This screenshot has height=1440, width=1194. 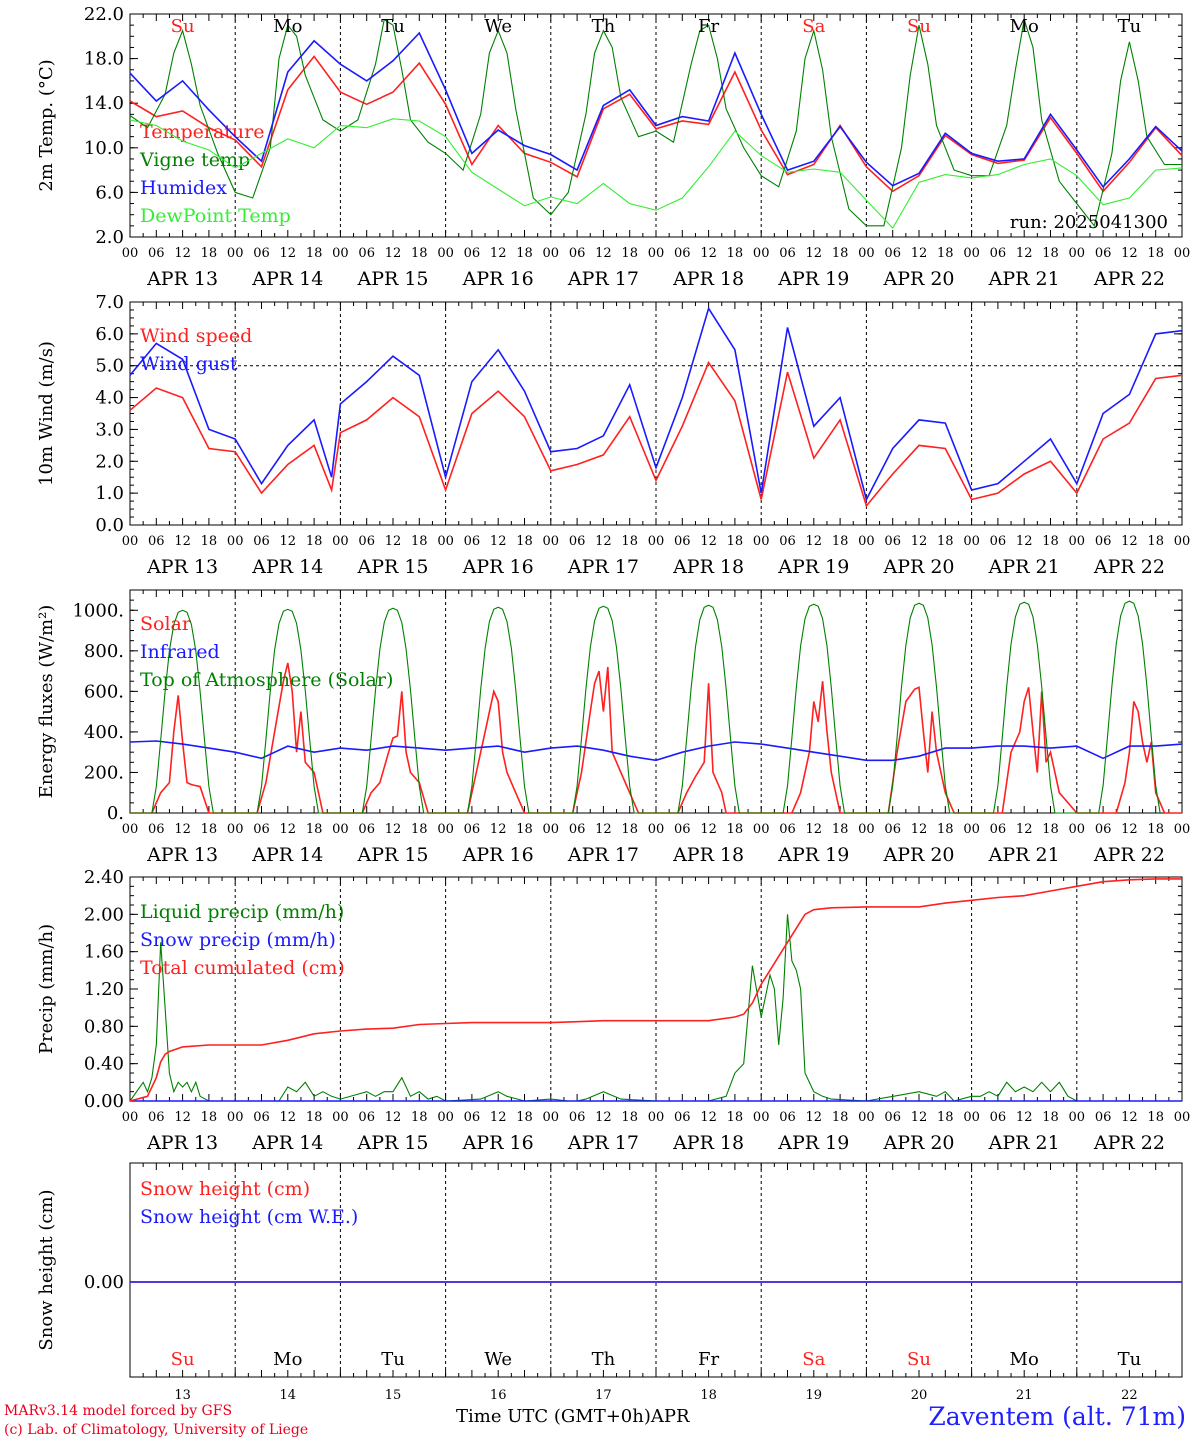 What do you see at coordinates (118, 1411) in the screenshot?
I see `model-credit: MARv3.14 model forced by GFS` at bounding box center [118, 1411].